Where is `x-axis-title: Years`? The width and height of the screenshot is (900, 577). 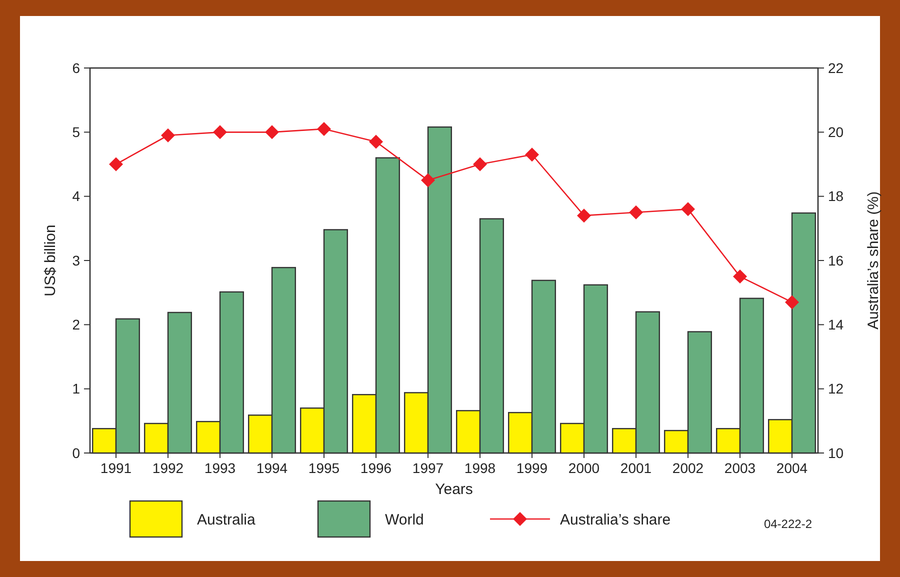
x-axis-title: Years is located at coordinates (454, 489).